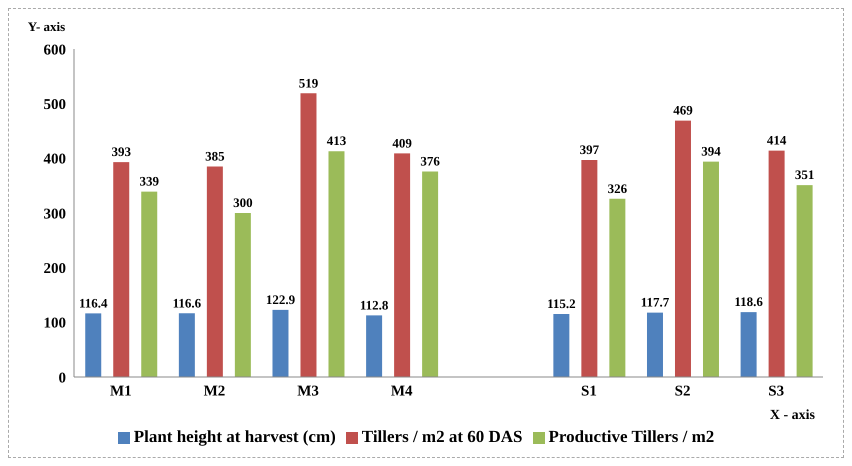 The image size is (852, 466). Describe the element at coordinates (55, 104) in the screenshot. I see `y-tick-label: 500` at that location.